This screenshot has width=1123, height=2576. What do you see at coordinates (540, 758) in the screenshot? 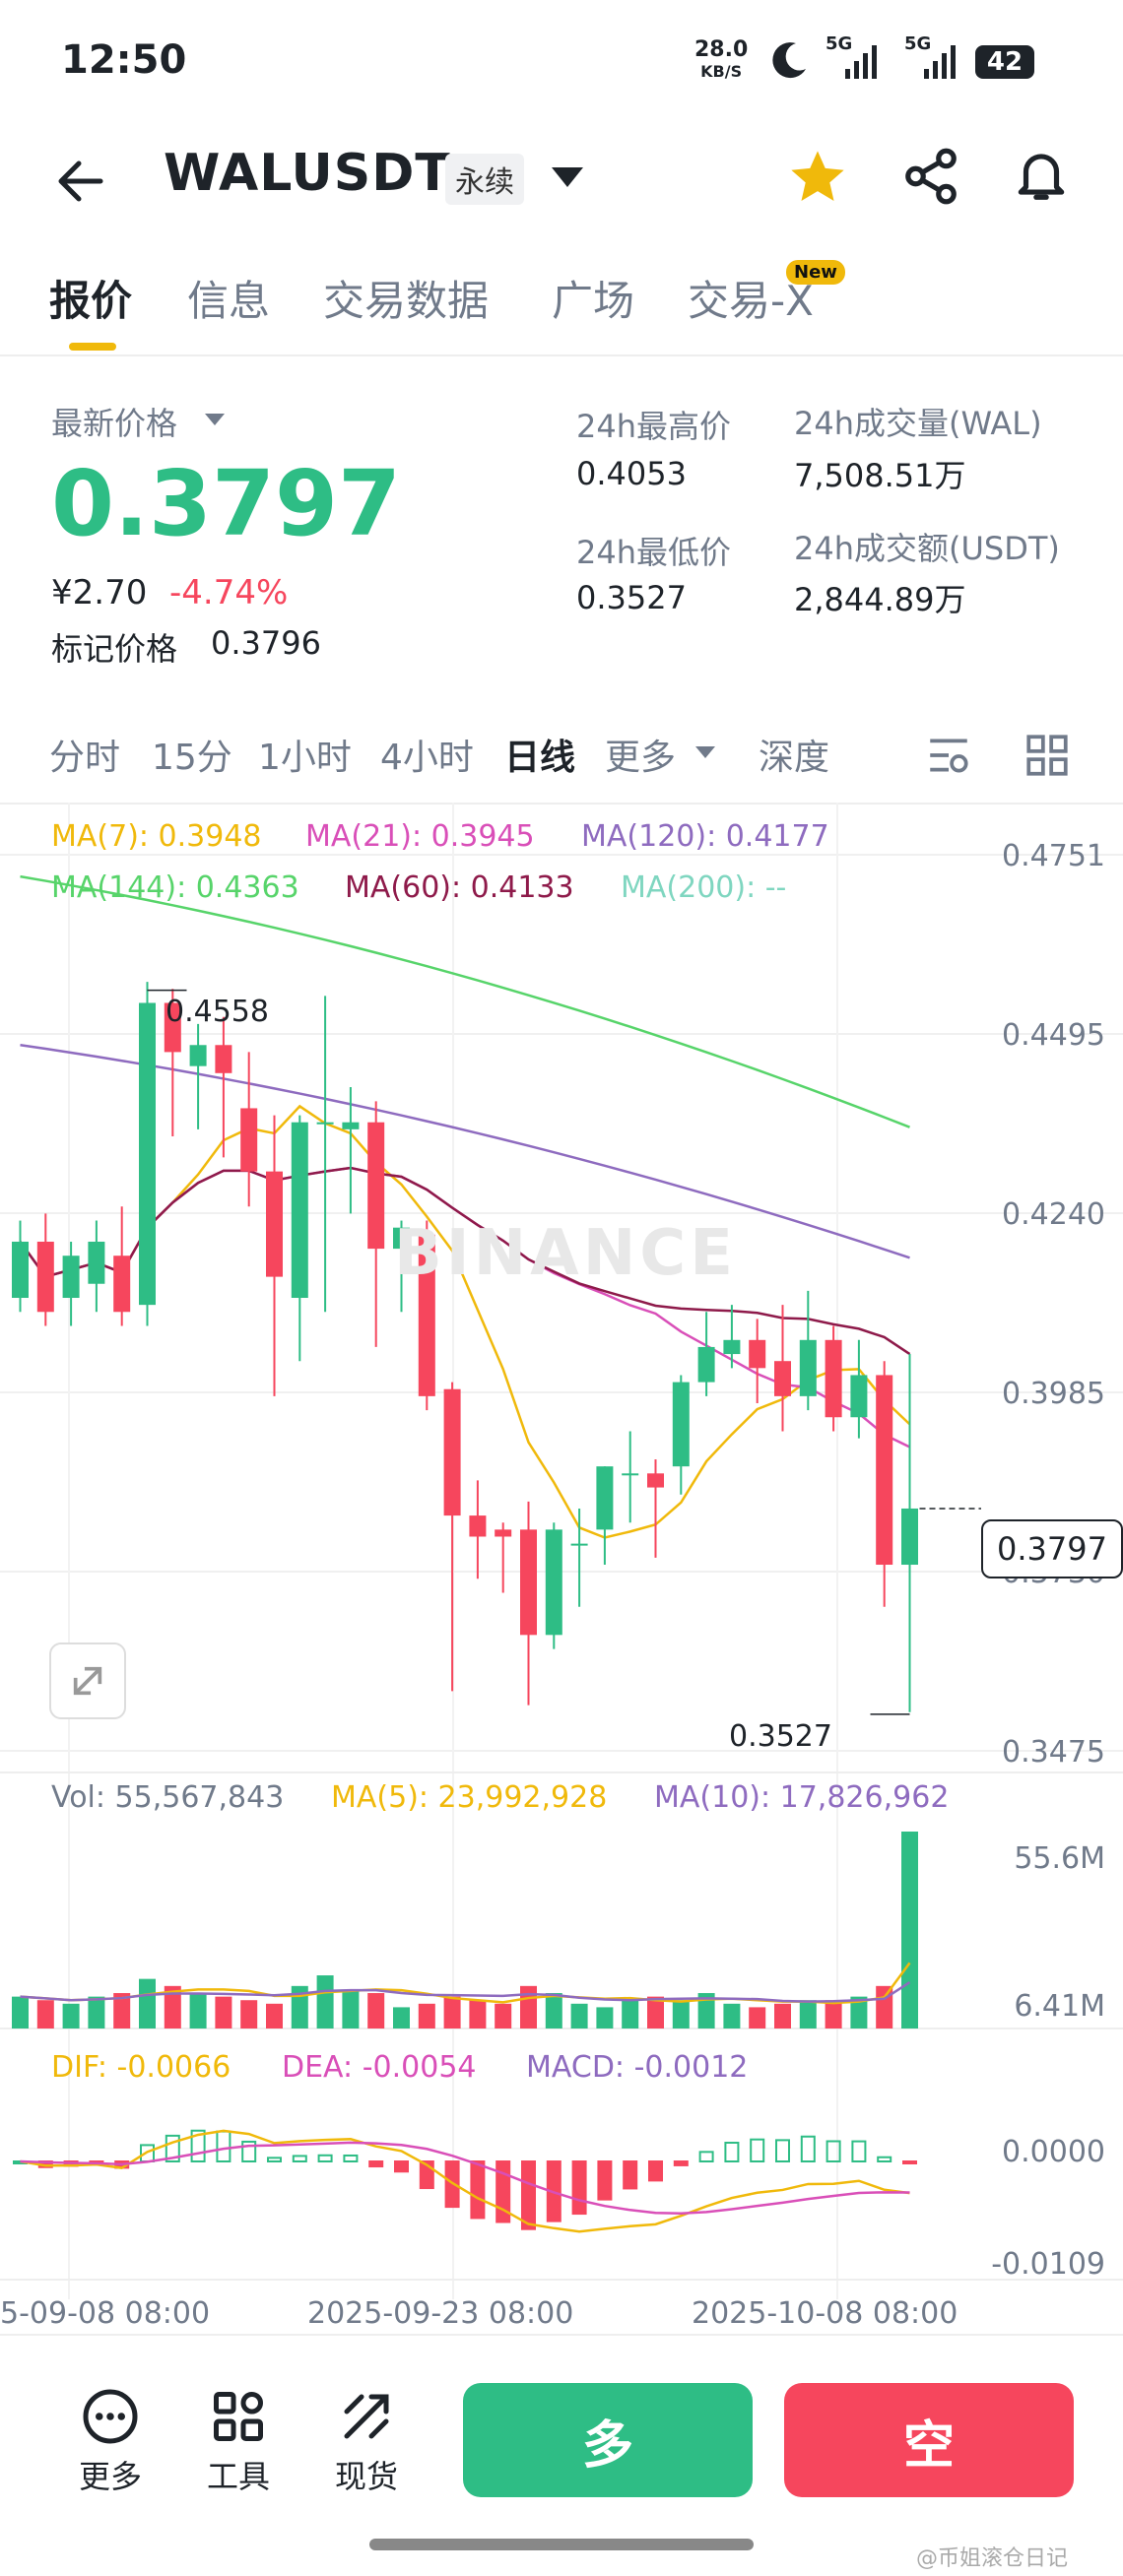
I see `interval-1d: 日线` at bounding box center [540, 758].